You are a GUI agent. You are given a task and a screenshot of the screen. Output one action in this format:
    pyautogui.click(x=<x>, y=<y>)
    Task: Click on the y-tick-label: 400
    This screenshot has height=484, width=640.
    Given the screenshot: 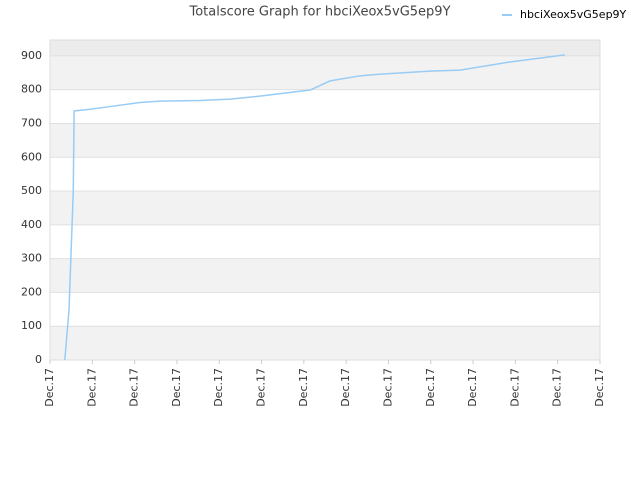 What is the action you would take?
    pyautogui.click(x=31, y=224)
    